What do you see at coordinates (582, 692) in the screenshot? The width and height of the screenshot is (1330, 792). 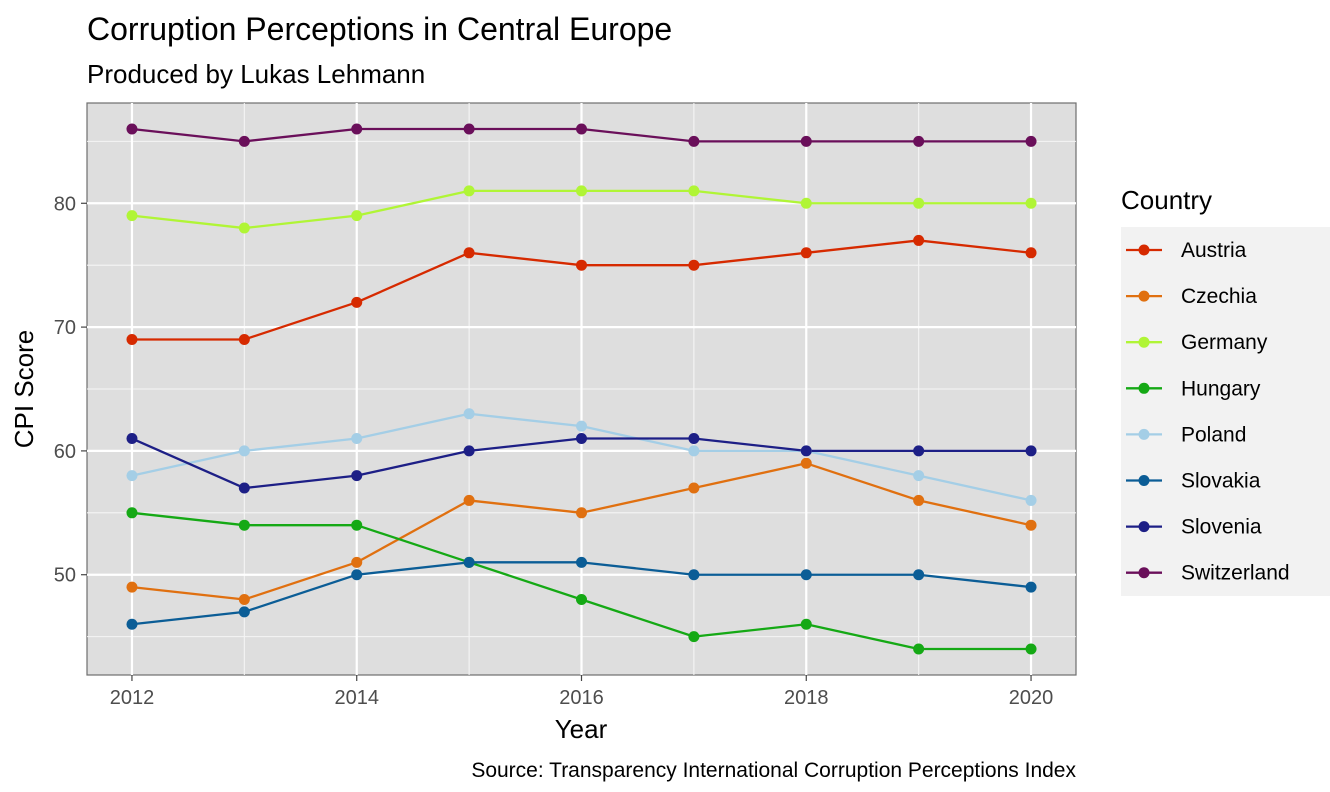 I see `x-axis-ticks: 2012 2014 2016 2018 2020` at bounding box center [582, 692].